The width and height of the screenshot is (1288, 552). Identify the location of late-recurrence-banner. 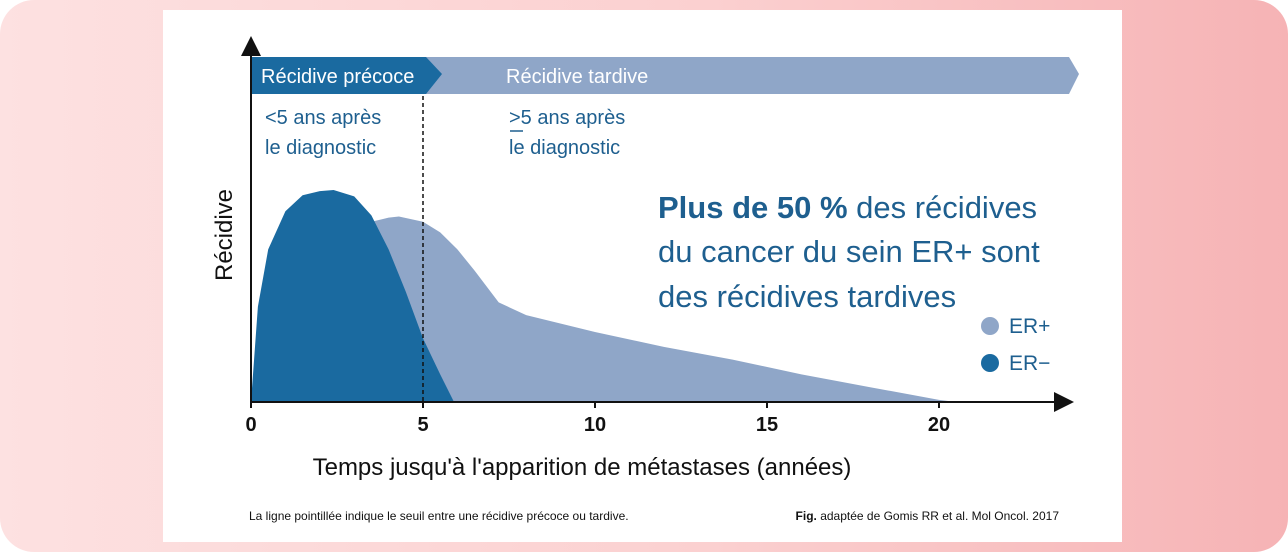
(664, 75).